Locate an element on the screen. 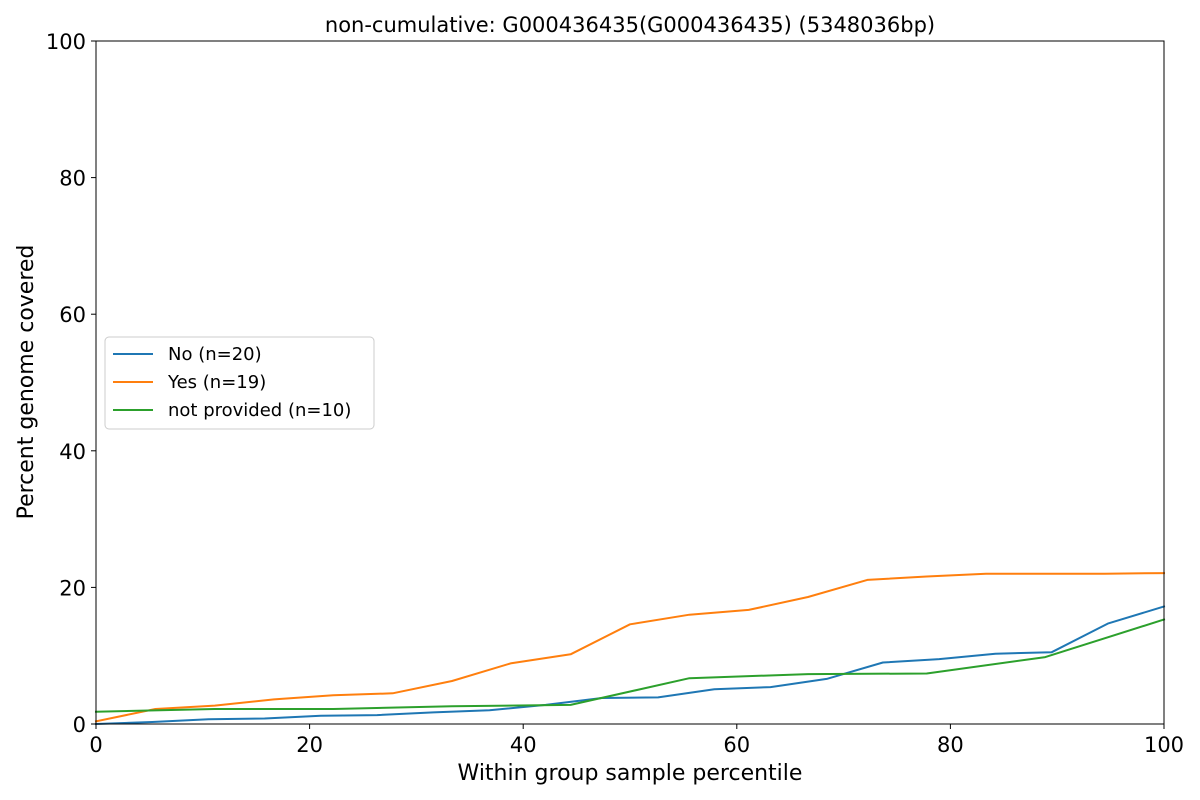  y-tick-label-1: 20 is located at coordinates (72, 588).